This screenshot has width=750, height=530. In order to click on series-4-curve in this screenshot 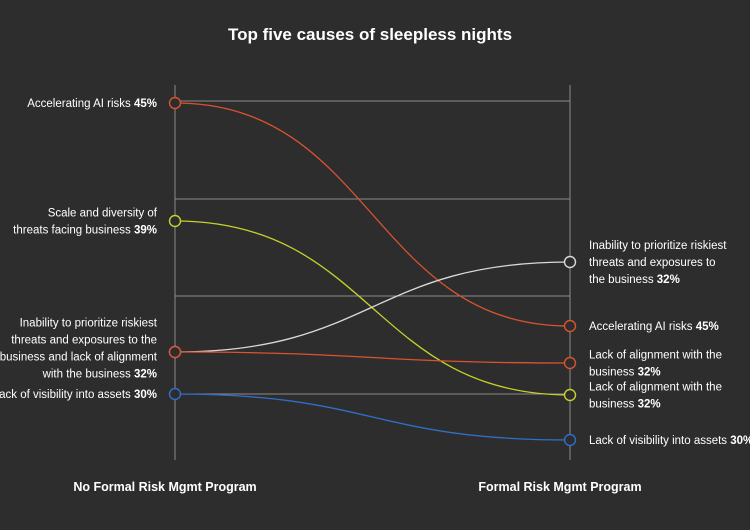, I will do `click(372, 417)`.